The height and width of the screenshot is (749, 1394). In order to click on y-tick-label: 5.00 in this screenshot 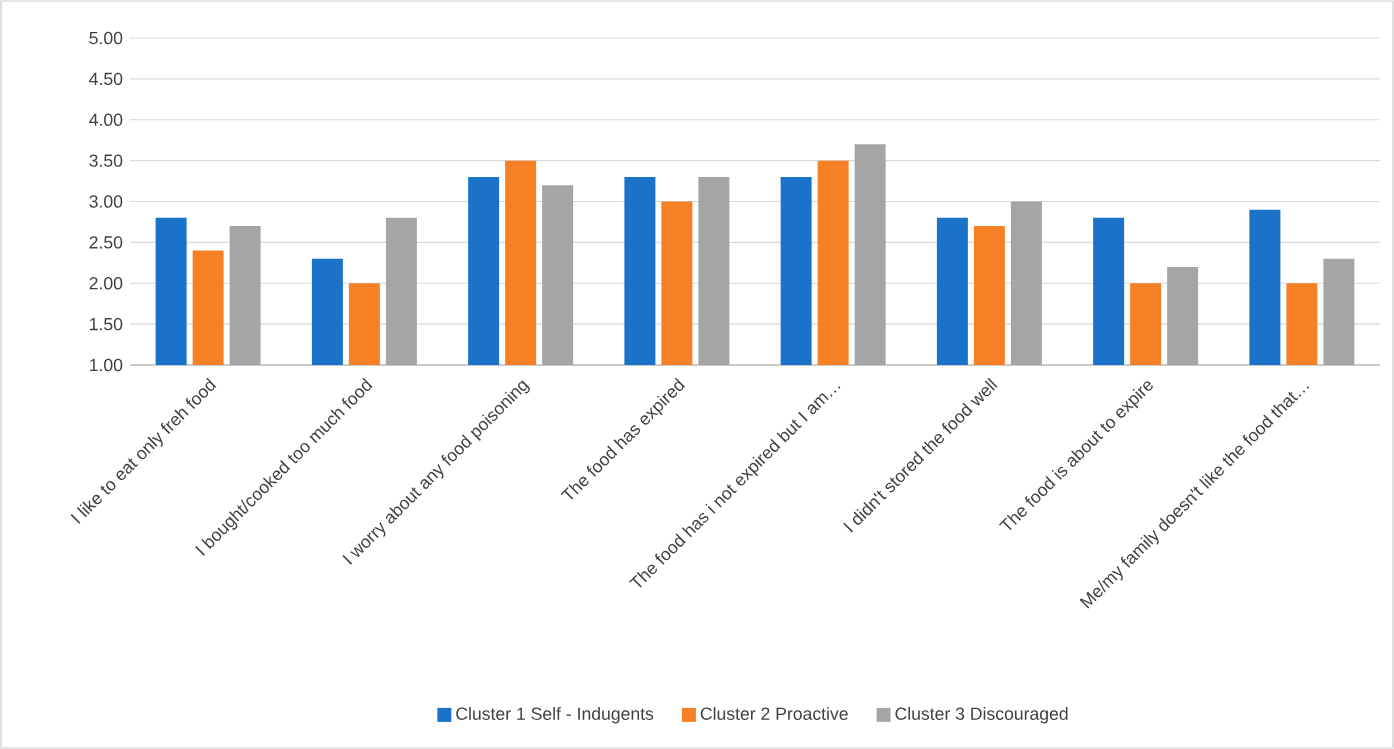, I will do `click(106, 38)`.